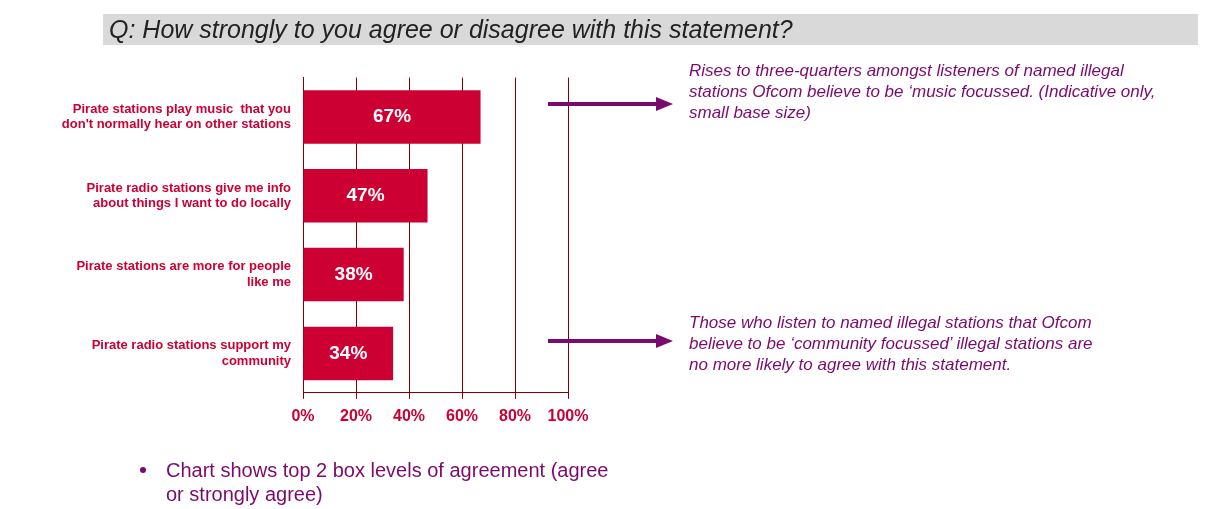 The height and width of the screenshot is (509, 1206). What do you see at coordinates (409, 415) in the screenshot?
I see `x-tick-label: 40%` at bounding box center [409, 415].